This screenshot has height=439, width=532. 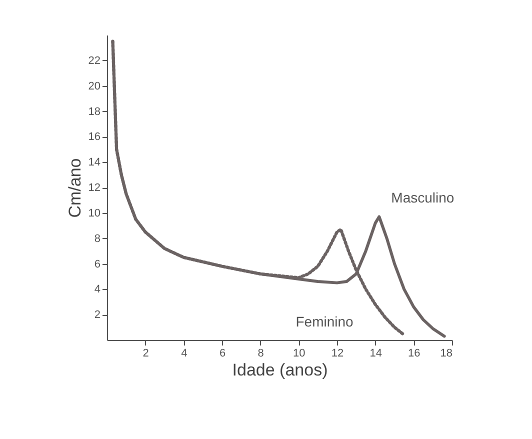 I want to click on y-tick-label: 18, so click(x=94, y=112).